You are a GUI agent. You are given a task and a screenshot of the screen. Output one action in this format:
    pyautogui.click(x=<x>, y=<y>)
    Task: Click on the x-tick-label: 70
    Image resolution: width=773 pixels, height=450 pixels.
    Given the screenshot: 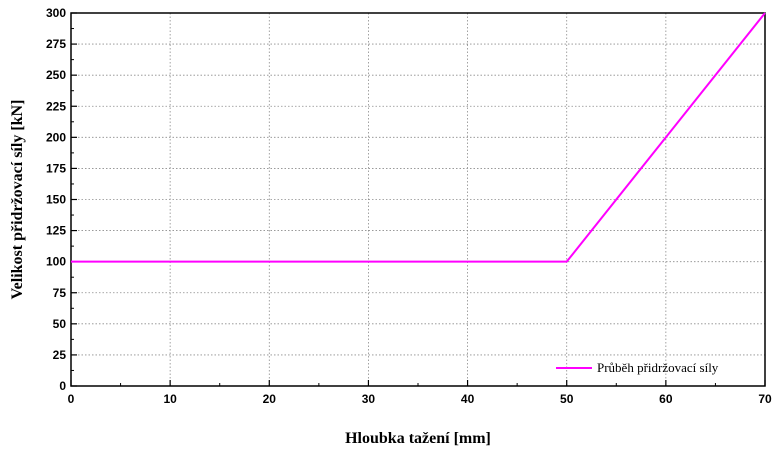 What is the action you would take?
    pyautogui.click(x=765, y=399)
    